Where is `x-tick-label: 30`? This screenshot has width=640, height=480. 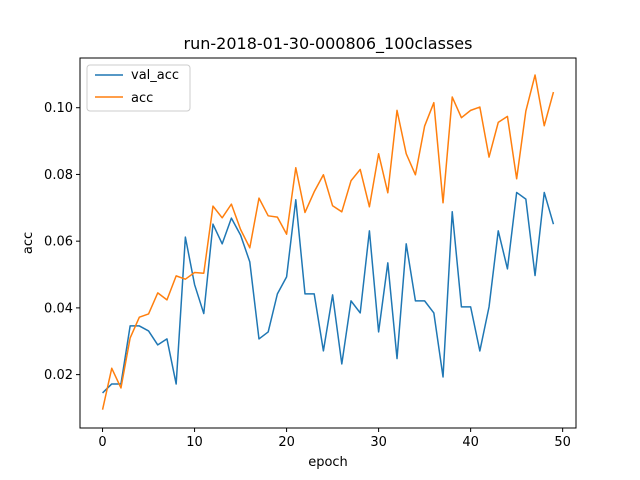 x-tick-label: 30 is located at coordinates (378, 442).